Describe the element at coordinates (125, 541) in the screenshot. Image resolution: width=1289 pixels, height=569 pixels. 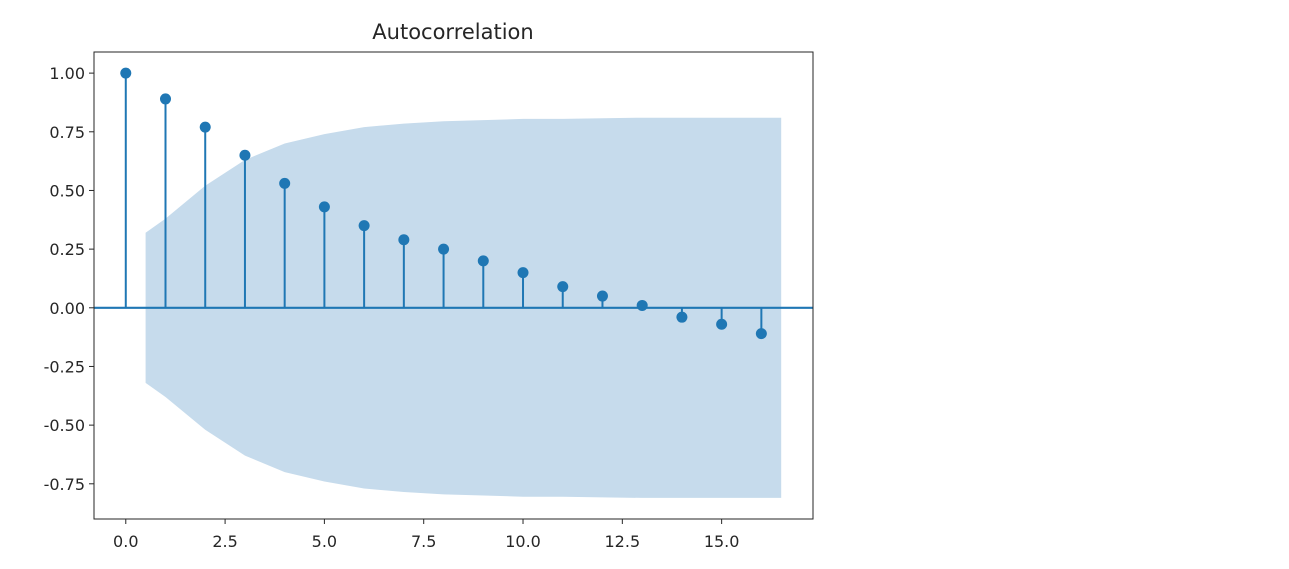
I see `x-tick-label: 0.0` at that location.